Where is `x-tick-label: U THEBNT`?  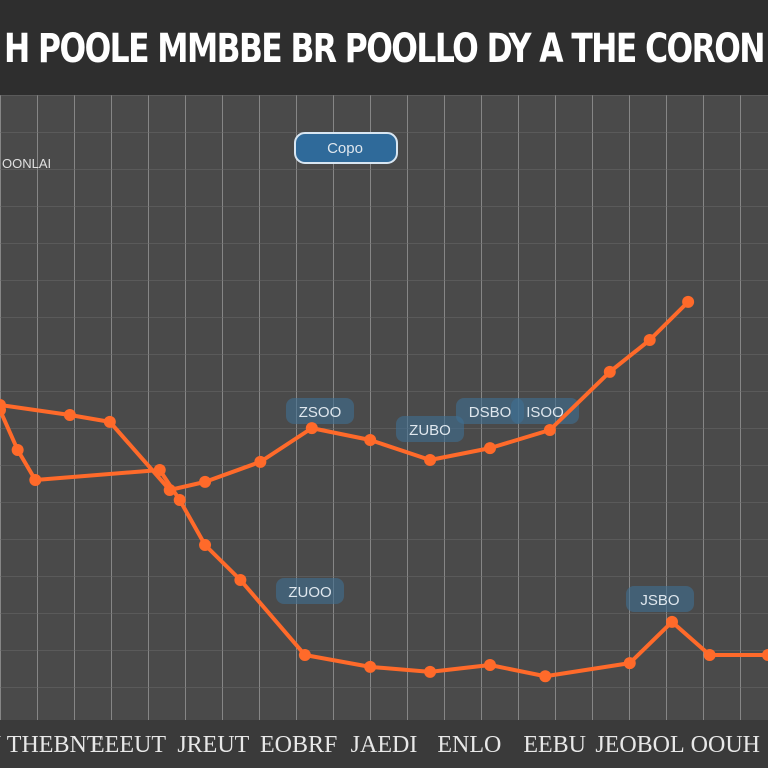 x-tick-label: U THEBNT is located at coordinates (51, 745).